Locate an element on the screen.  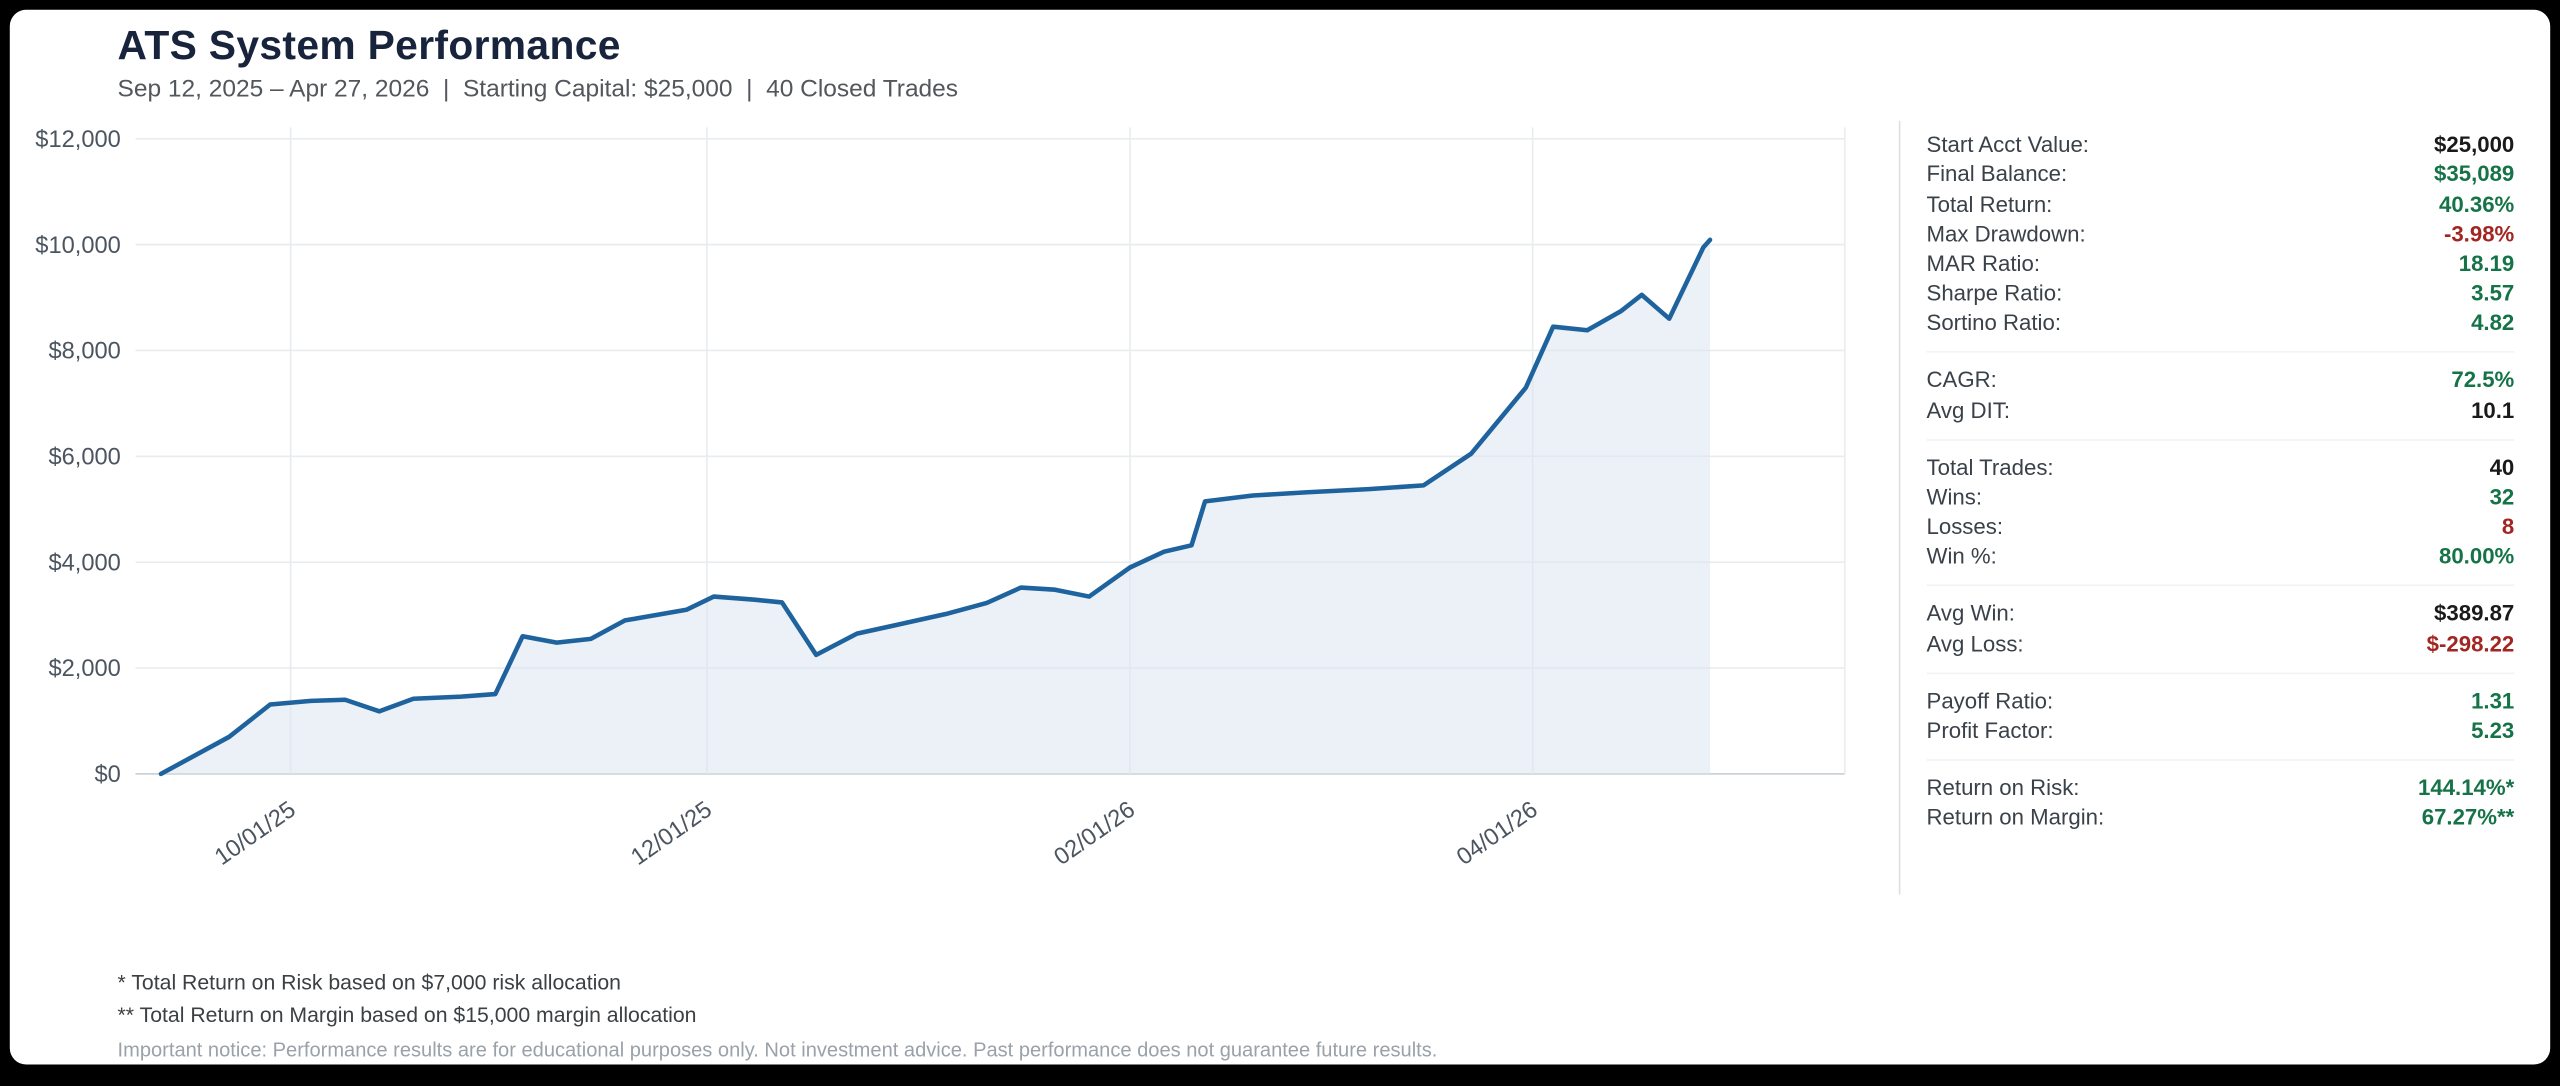
stat-row-wins: Wins: 32 is located at coordinates (2221, 498).